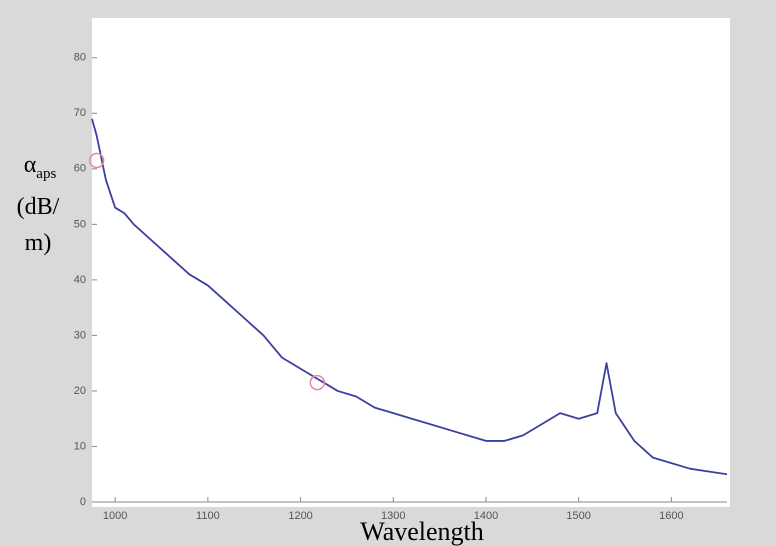 The width and height of the screenshot is (776, 546). Describe the element at coordinates (46, 174) in the screenshot. I see `y-label-subscript: aps` at that location.